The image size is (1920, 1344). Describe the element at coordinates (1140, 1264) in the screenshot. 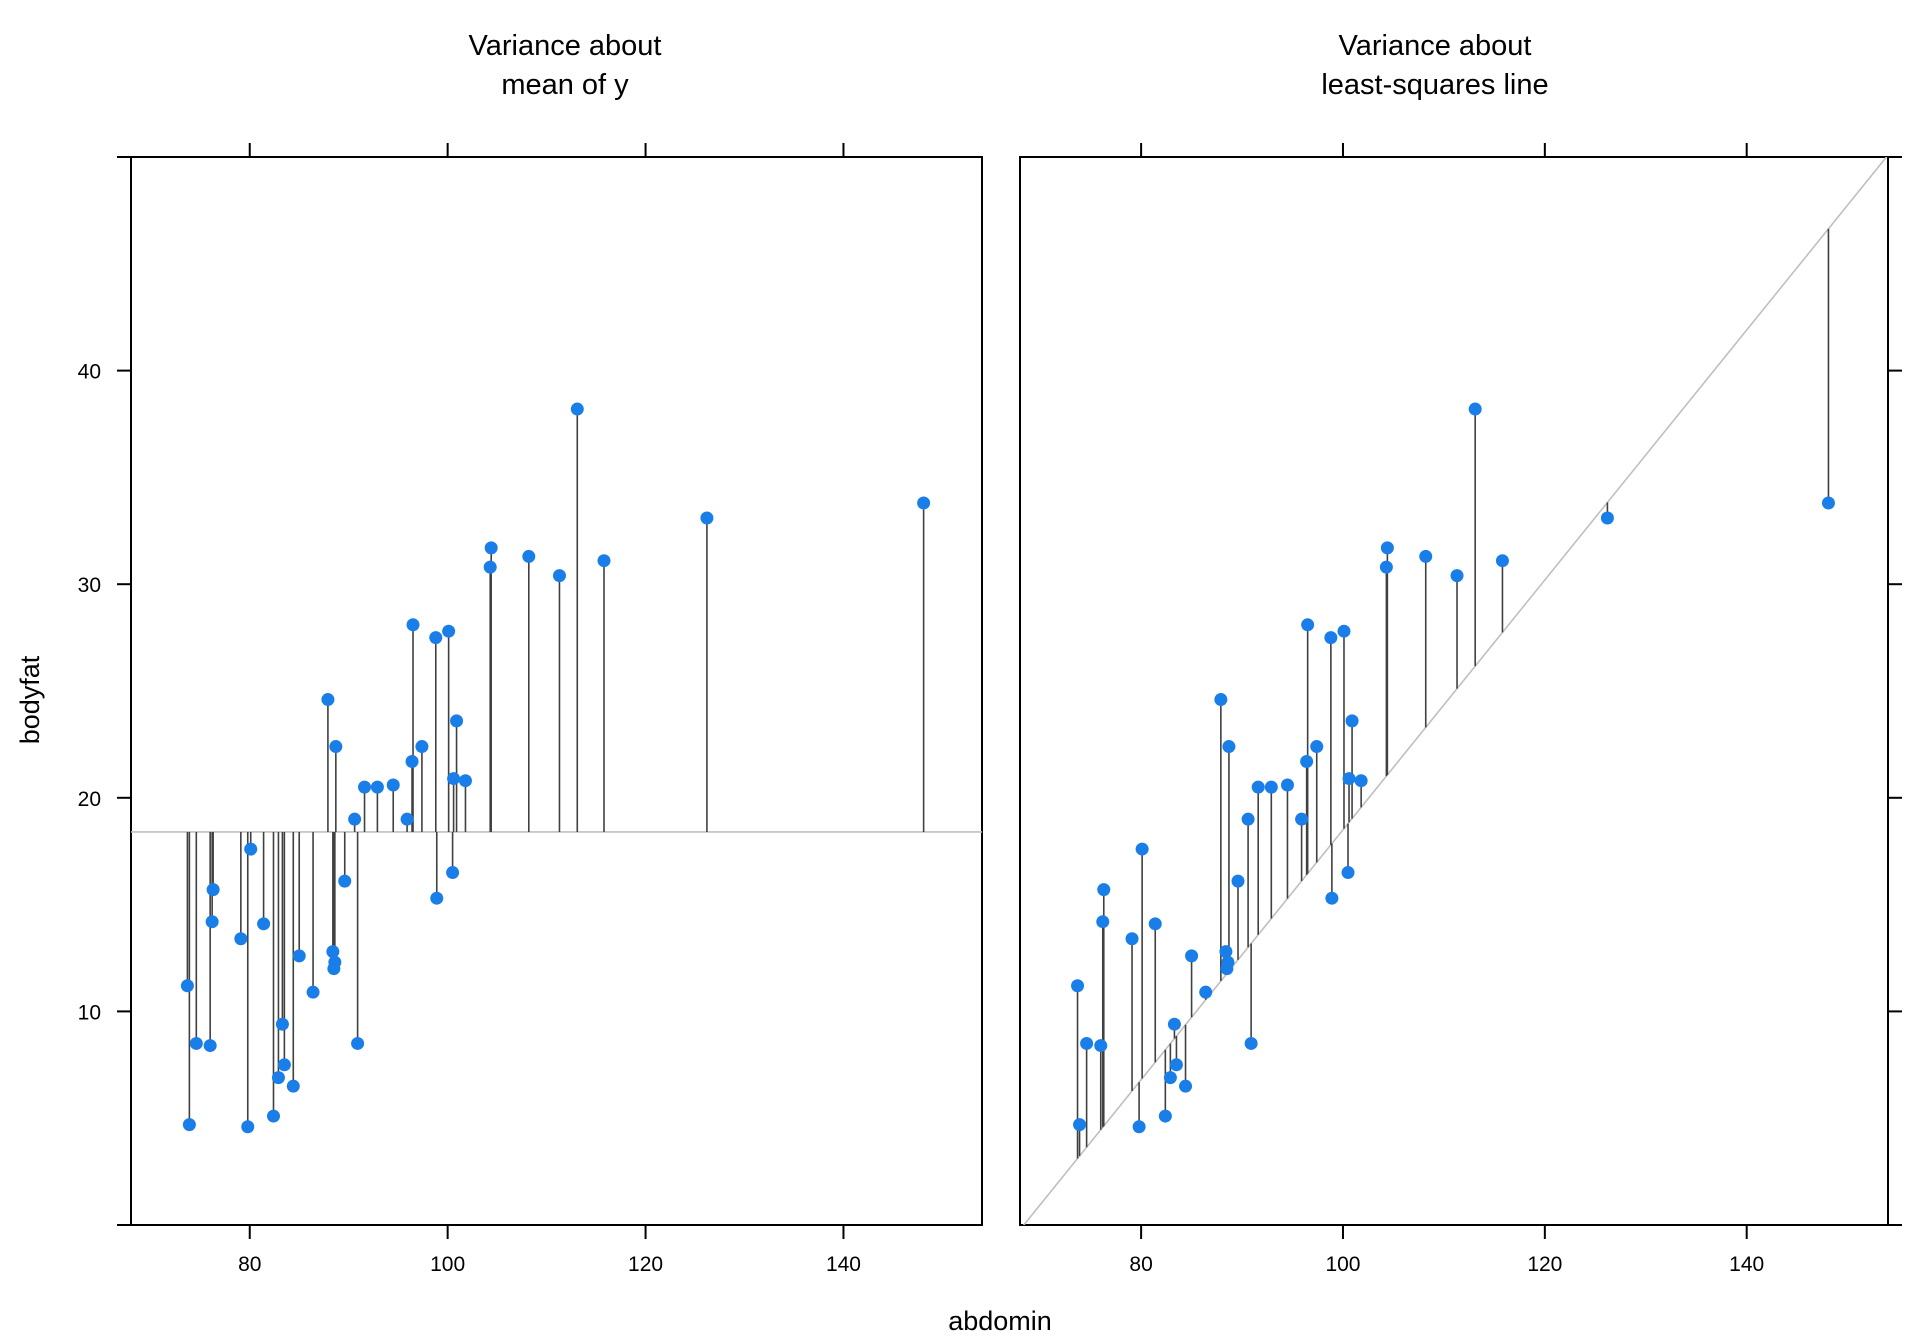

I see `right-x-tick-label: 80` at that location.